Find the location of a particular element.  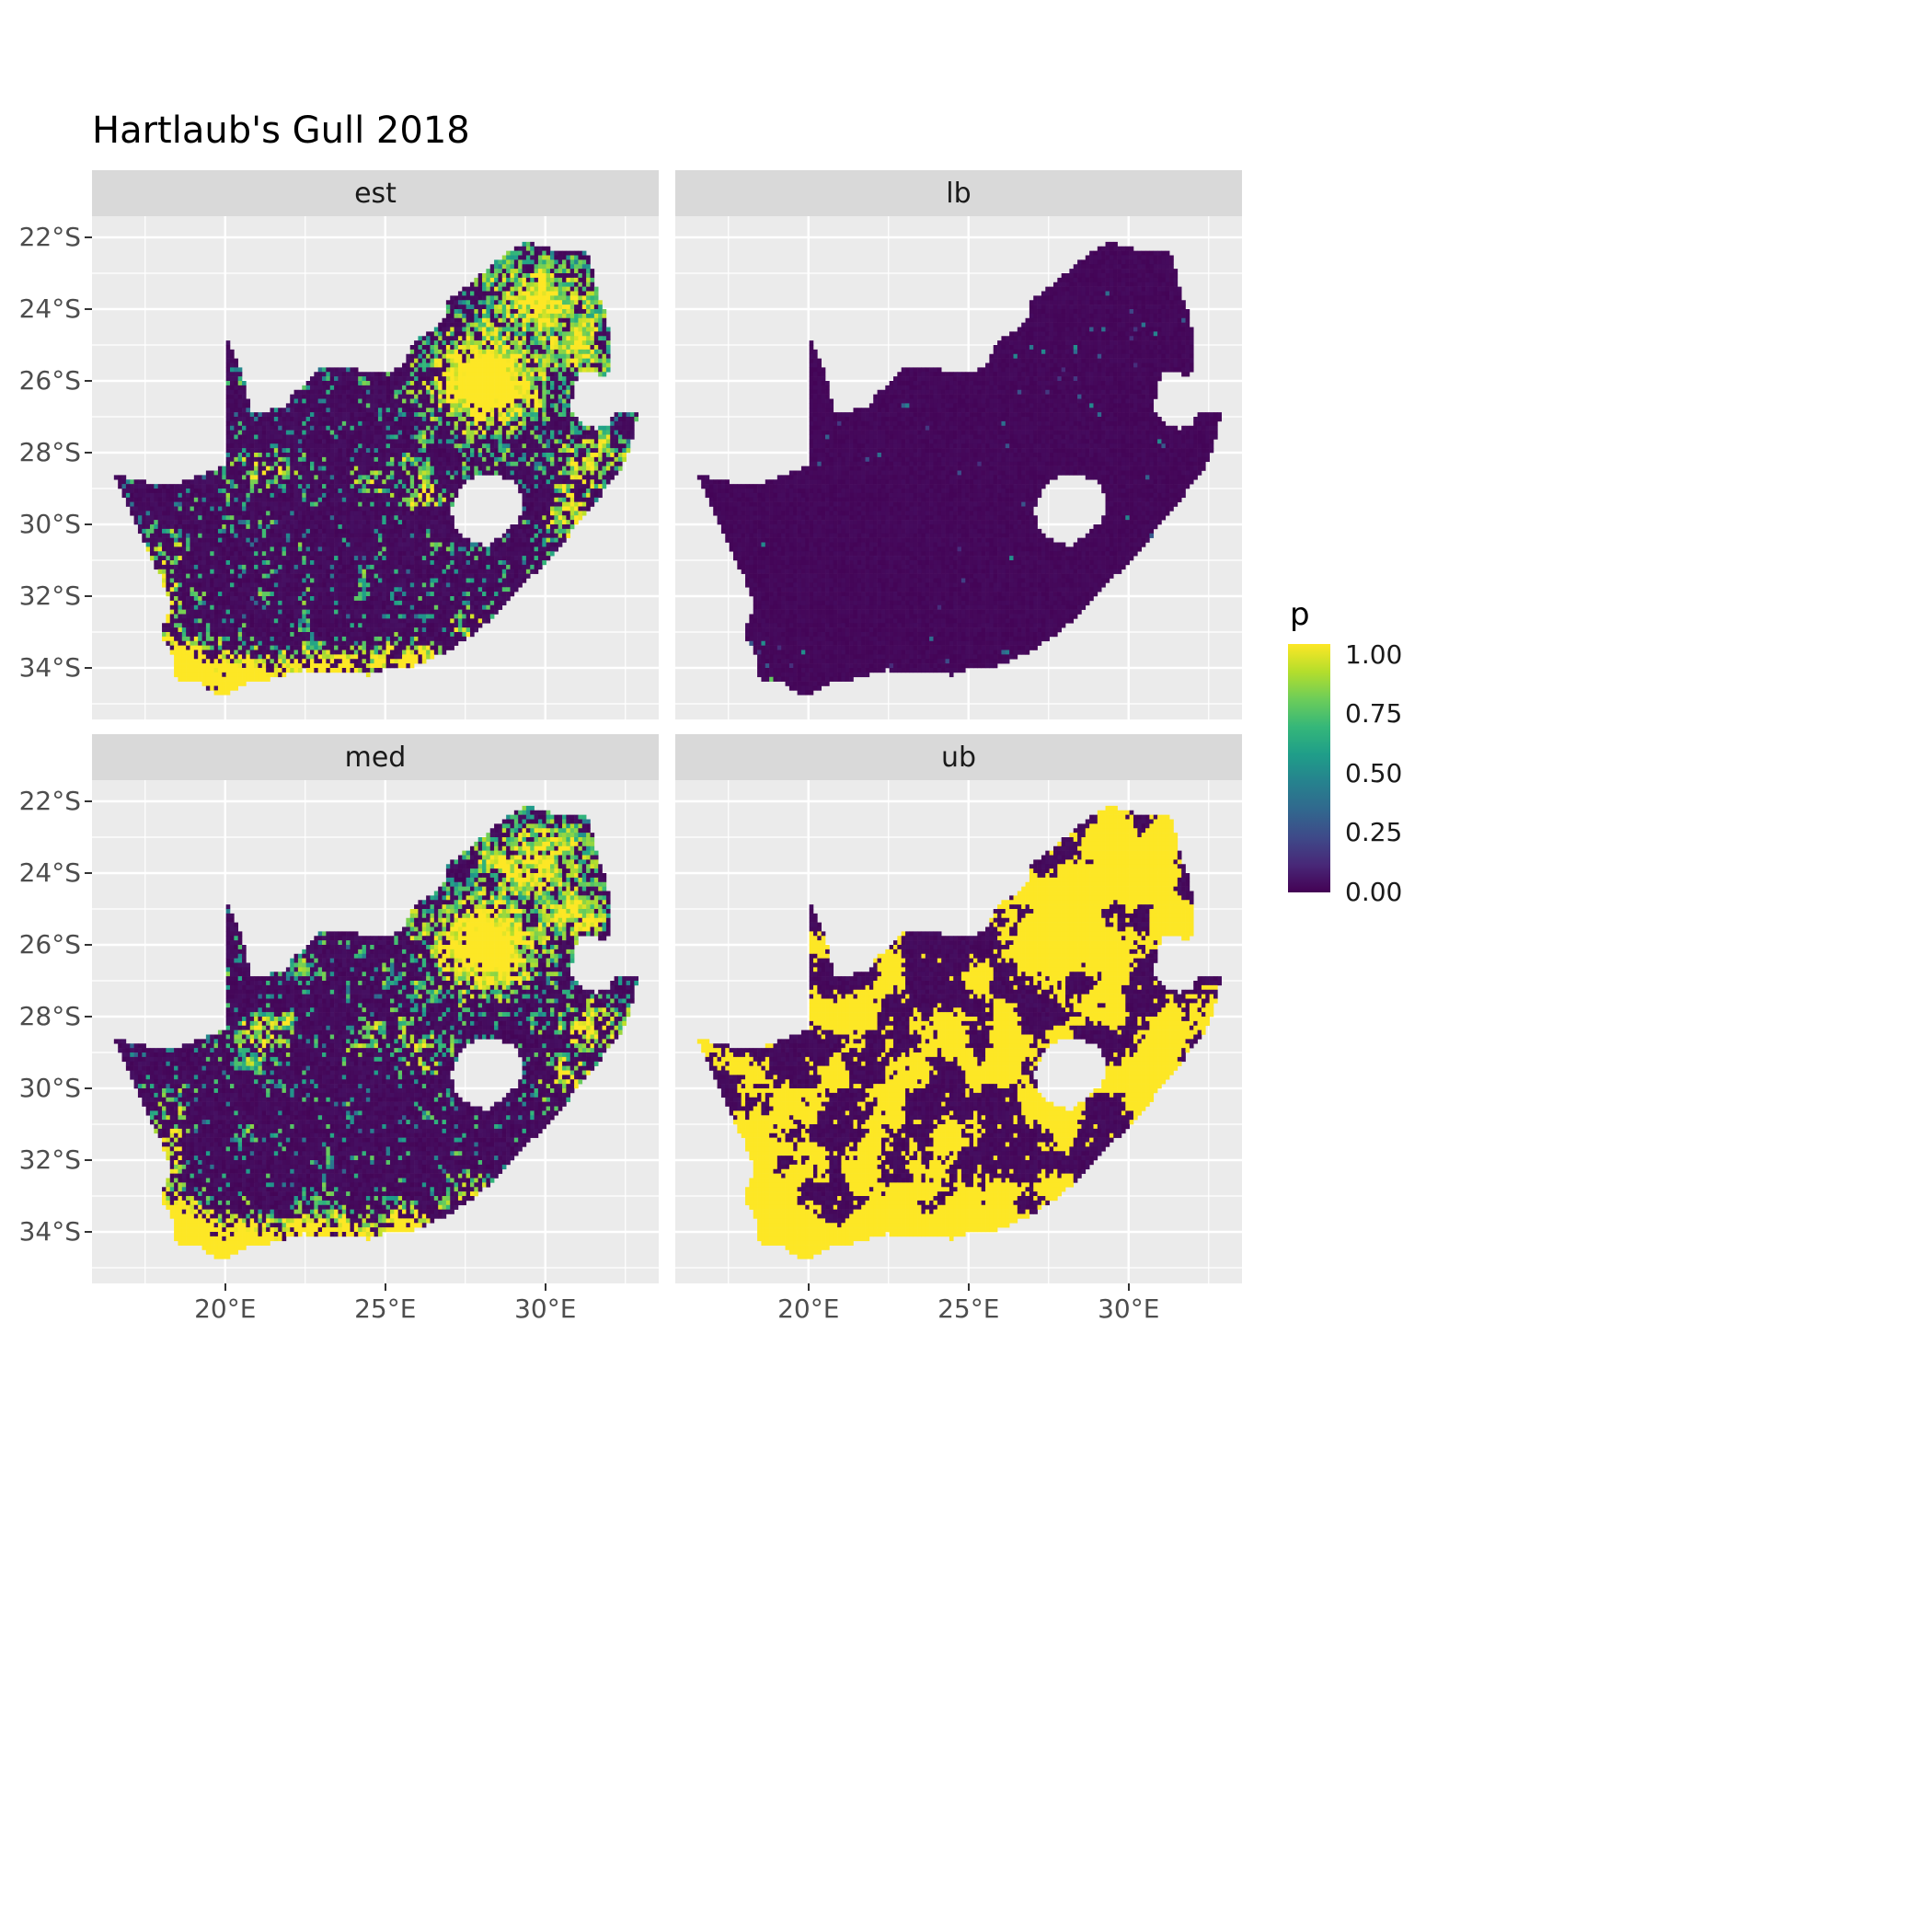

facet-strip-label-est: est is located at coordinates (375, 193).